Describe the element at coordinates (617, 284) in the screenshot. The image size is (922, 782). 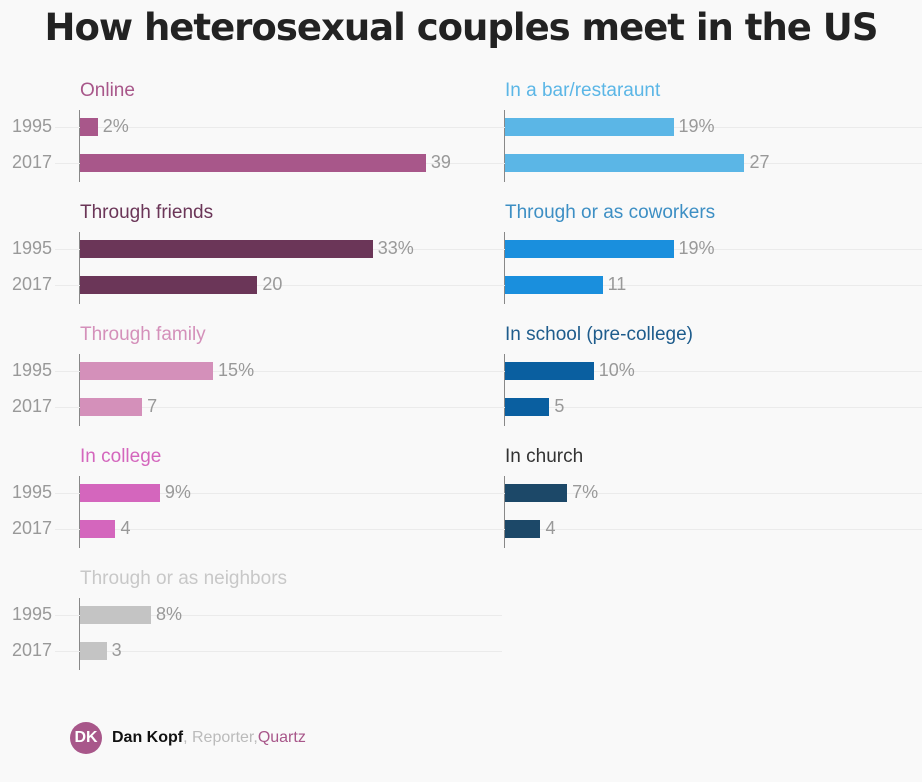
I see `value-label: 11` at that location.